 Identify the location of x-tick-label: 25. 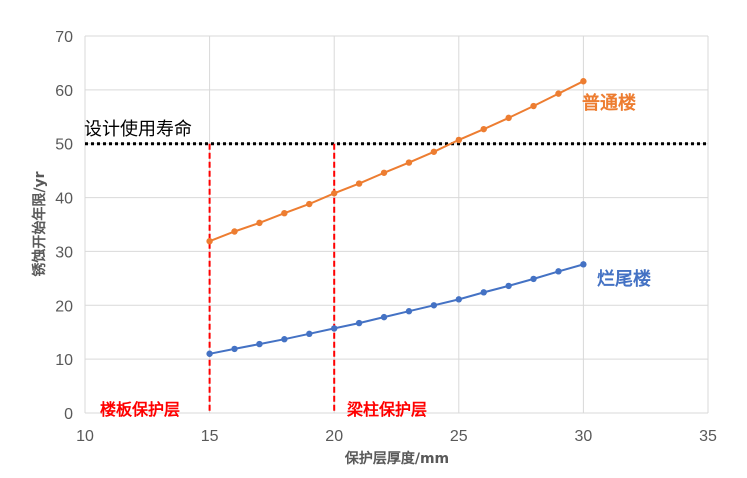
(459, 436).